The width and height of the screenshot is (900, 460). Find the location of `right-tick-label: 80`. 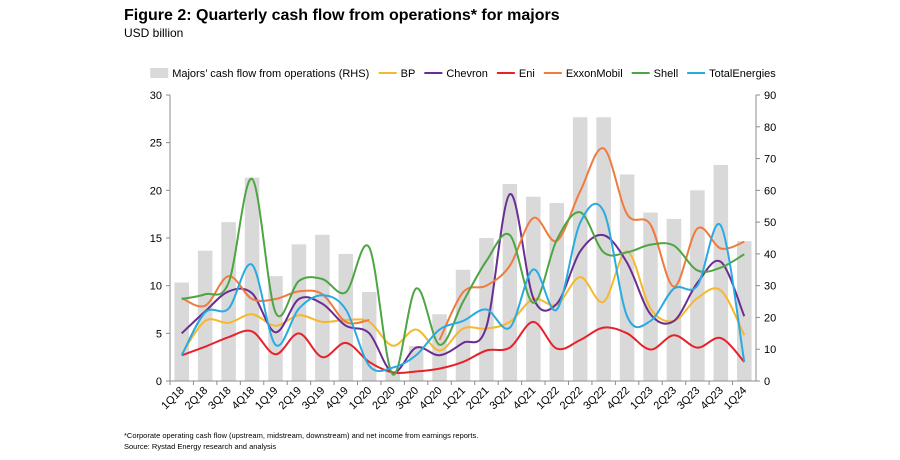

right-tick-label: 80 is located at coordinates (770, 128).